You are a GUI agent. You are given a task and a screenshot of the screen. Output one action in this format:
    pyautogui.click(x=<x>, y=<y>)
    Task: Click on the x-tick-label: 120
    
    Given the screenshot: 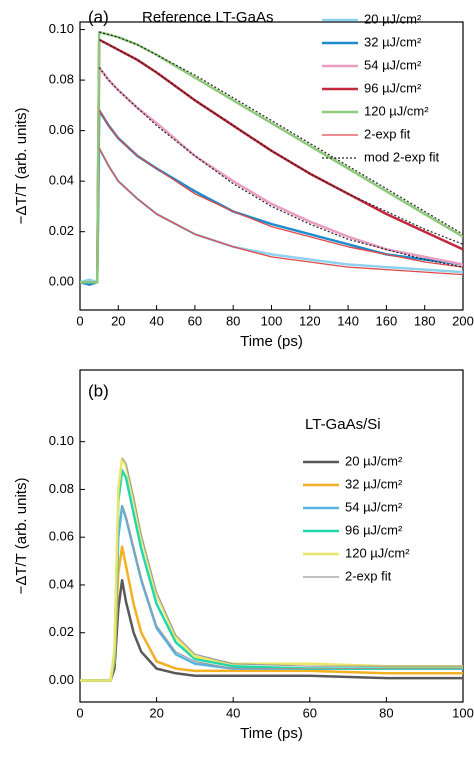 What is the action you would take?
    pyautogui.click(x=310, y=320)
    